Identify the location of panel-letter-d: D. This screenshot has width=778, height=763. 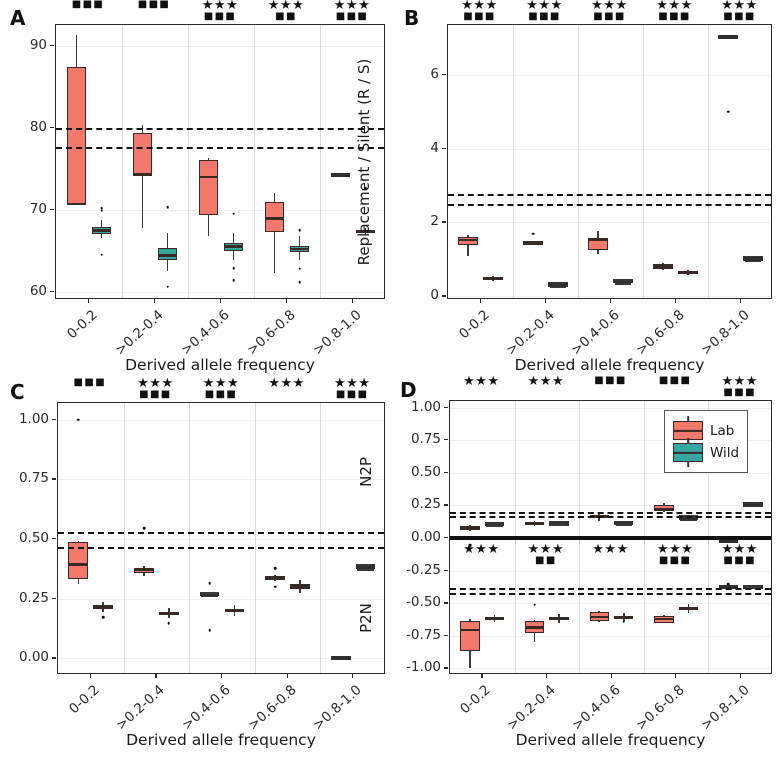
(408, 390).